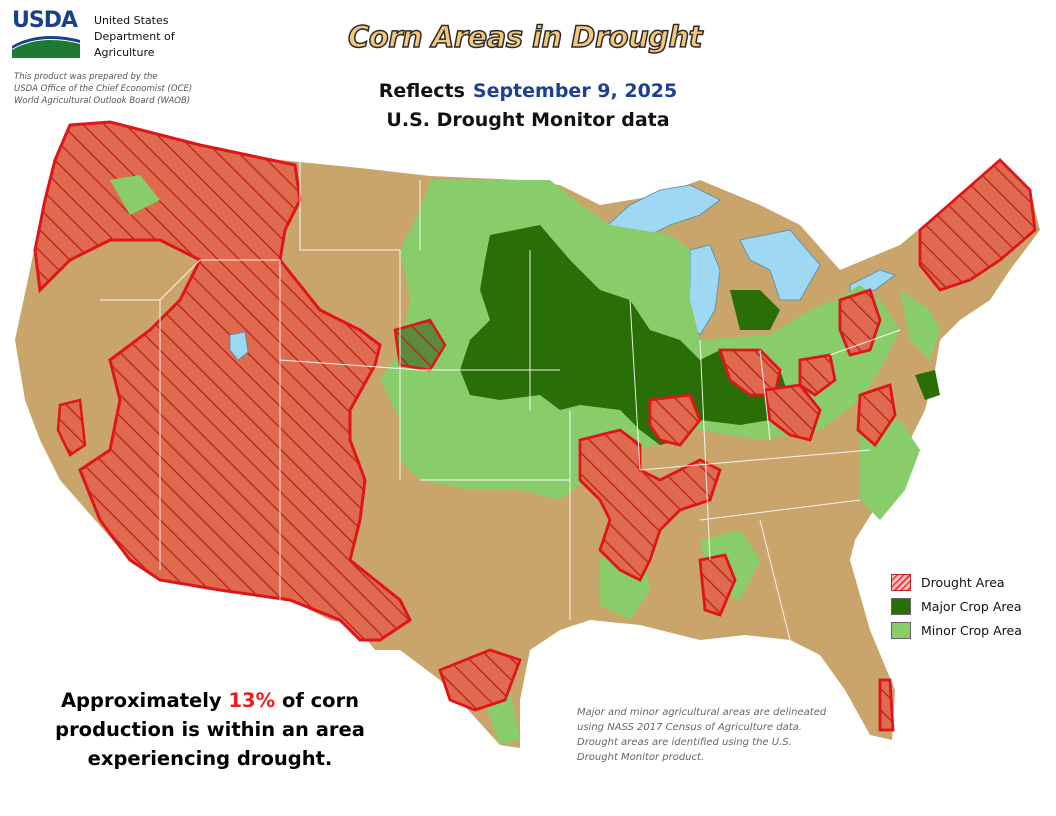 The height and width of the screenshot is (816, 1056). Describe the element at coordinates (141, 700) in the screenshot. I see `summary-prefix: Approximately` at that location.